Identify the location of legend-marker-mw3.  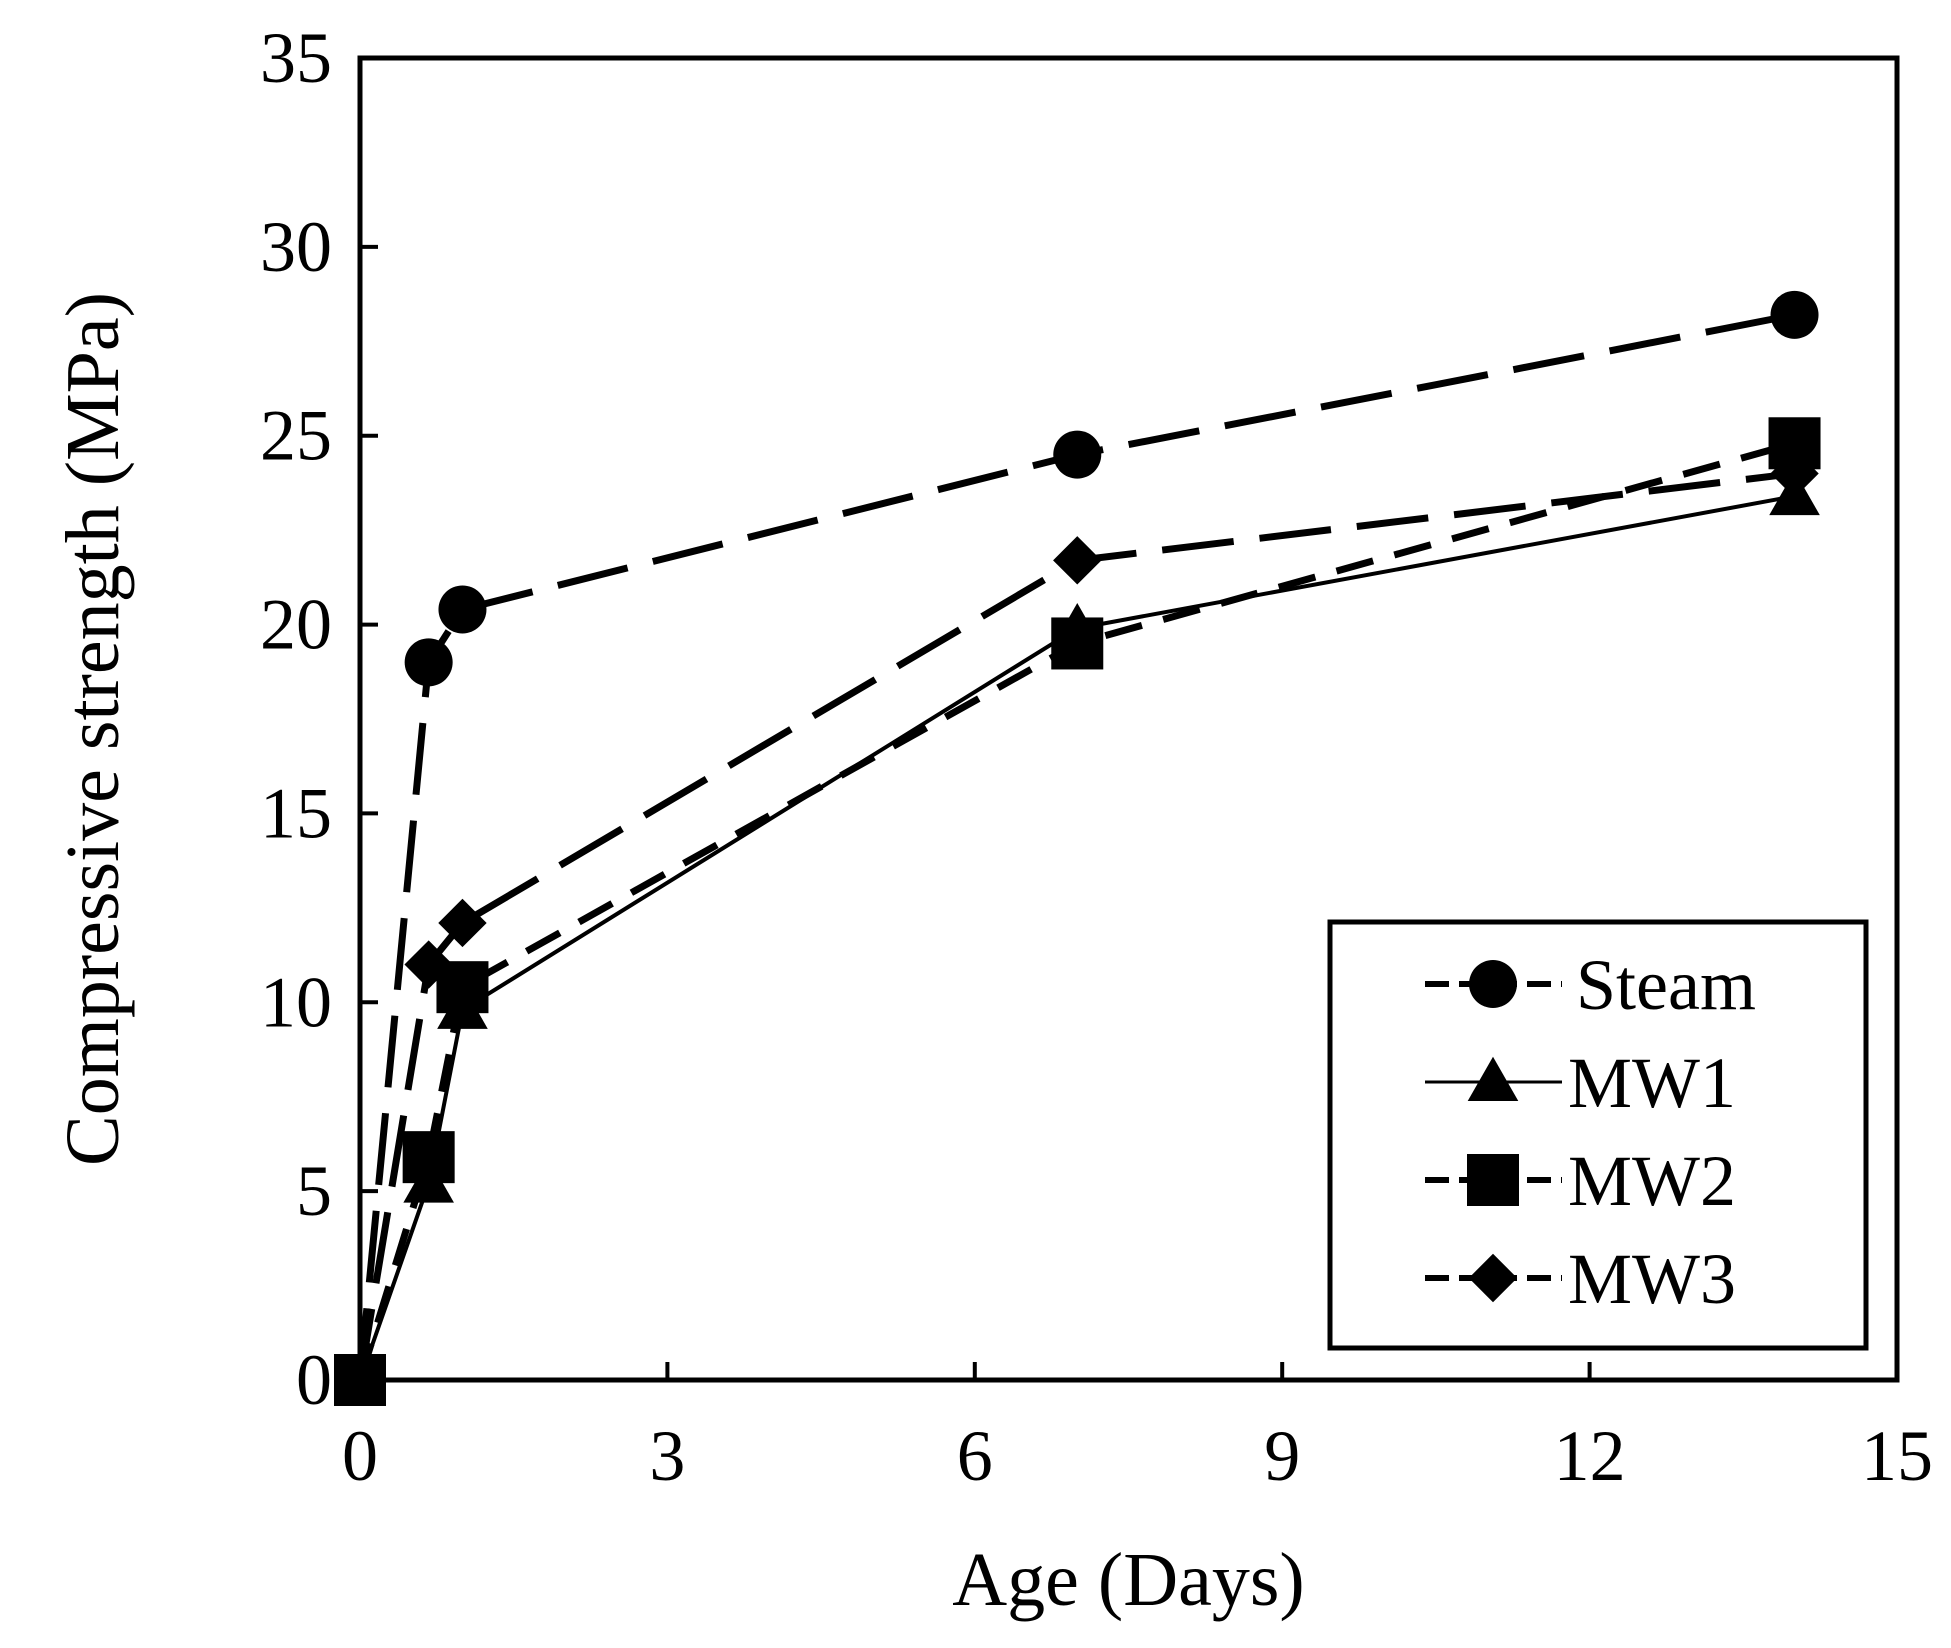
(1493, 1278).